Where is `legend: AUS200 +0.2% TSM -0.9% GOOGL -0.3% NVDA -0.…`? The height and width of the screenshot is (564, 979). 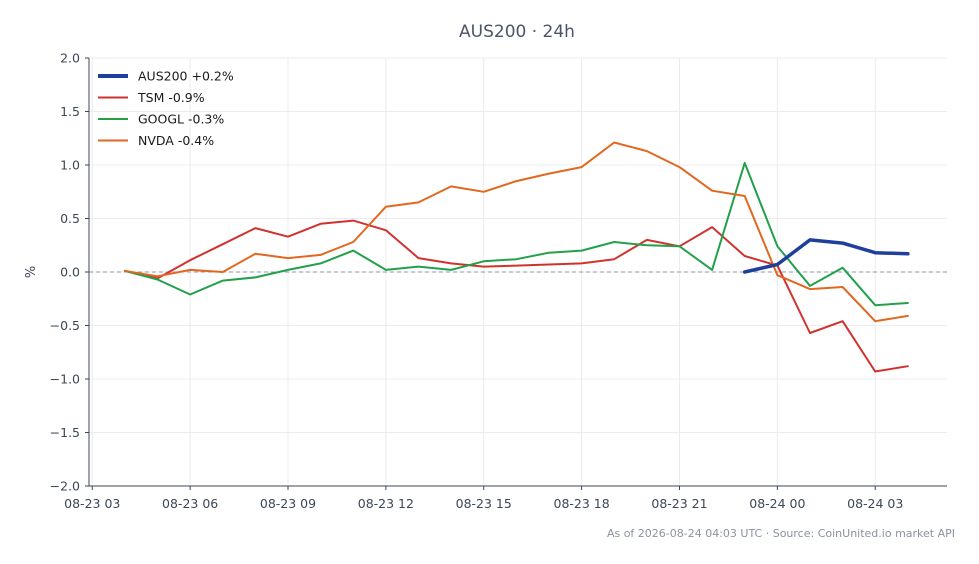 legend: AUS200 +0.2% TSM -0.9% GOOGL -0.3% NVDA -0.… is located at coordinates (166, 108).